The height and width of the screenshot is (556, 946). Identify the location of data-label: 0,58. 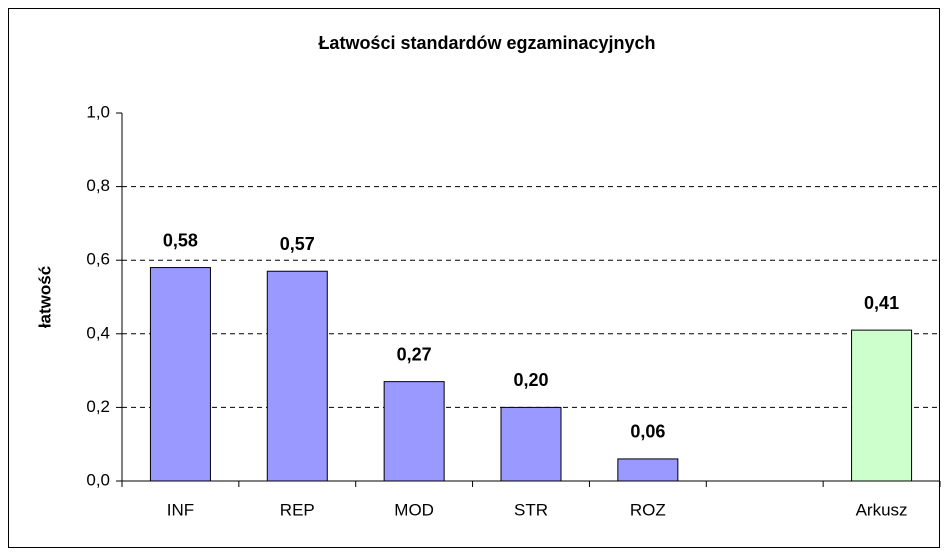
(180, 240).